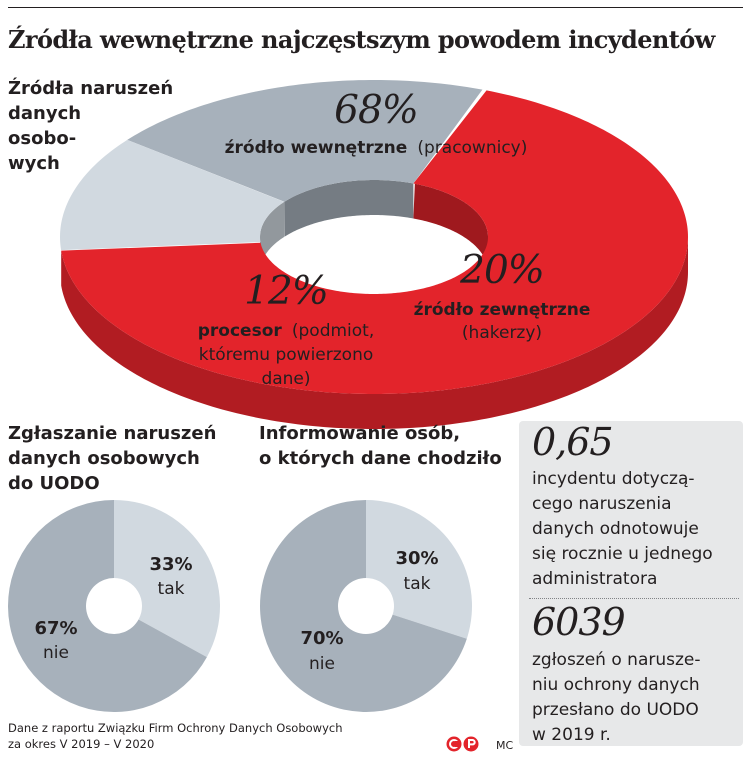 The image size is (751, 760). What do you see at coordinates (615, 529) in the screenshot?
I see `stat-text-line: danych odnotowuje` at bounding box center [615, 529].